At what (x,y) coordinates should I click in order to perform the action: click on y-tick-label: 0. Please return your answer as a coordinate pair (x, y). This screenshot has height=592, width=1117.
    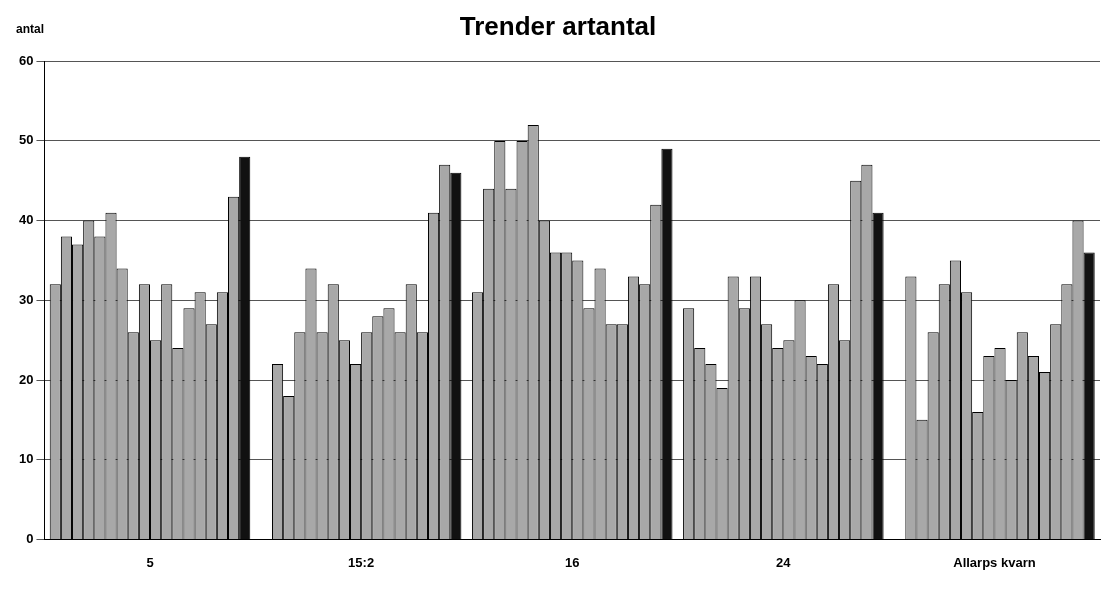
    Looking at the image, I should click on (30, 538).